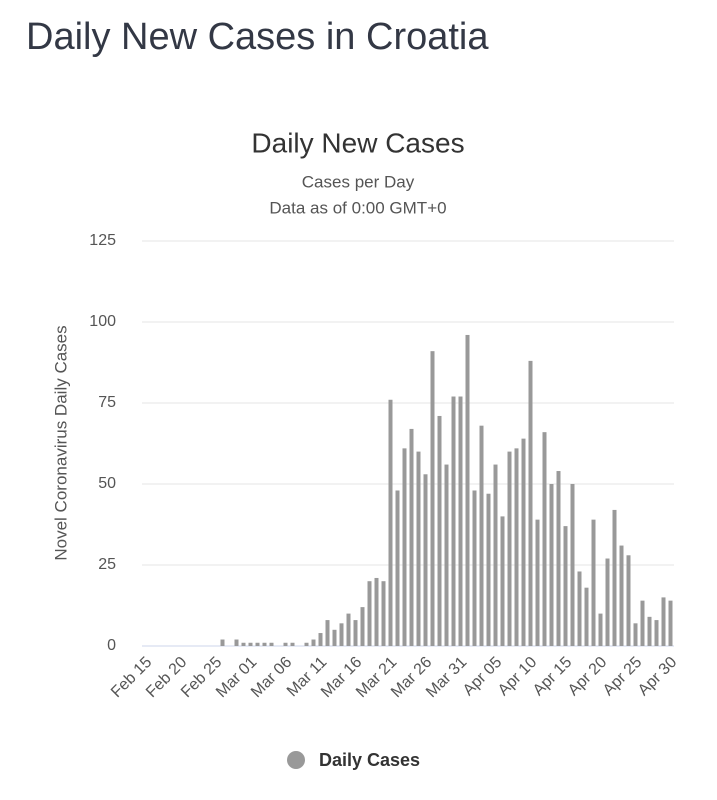 The width and height of the screenshot is (717, 800). What do you see at coordinates (296, 760) in the screenshot?
I see `legend-marker` at bounding box center [296, 760].